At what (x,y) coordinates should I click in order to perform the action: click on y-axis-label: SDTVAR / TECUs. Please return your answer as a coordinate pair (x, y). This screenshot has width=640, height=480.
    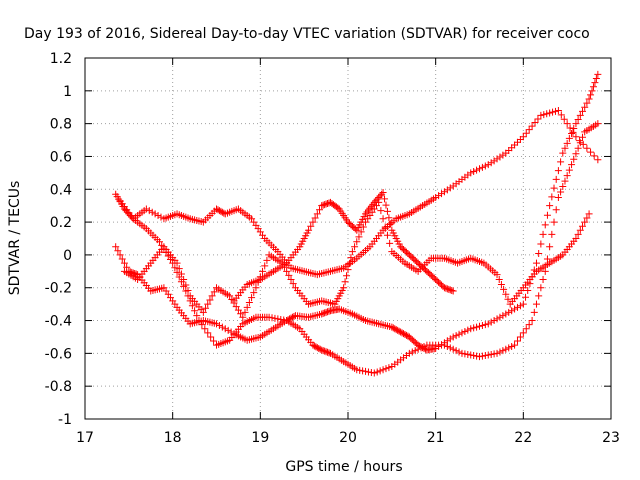
    Looking at the image, I should click on (15, 238).